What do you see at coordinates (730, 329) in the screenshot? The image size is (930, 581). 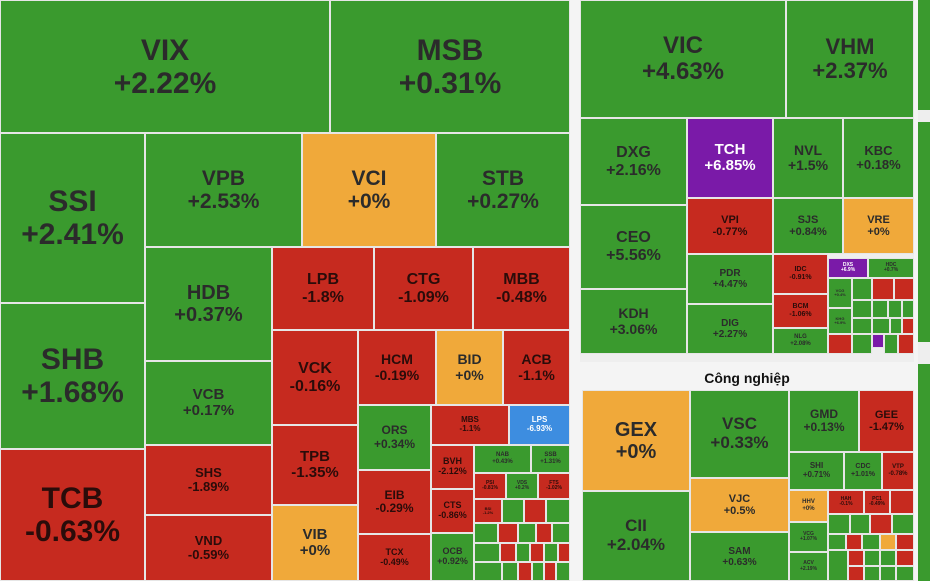 I see `tile-dig: DIG +2.27%` at bounding box center [730, 329].